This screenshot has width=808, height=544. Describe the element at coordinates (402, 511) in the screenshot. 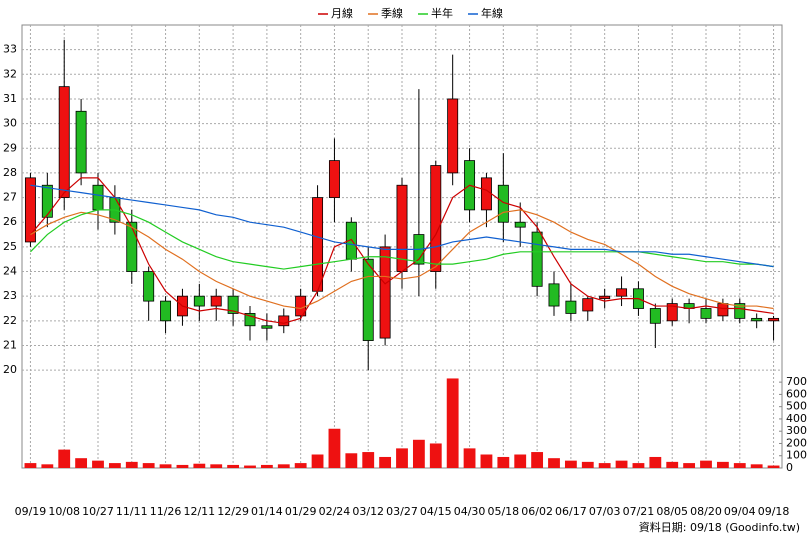

I see `x-tick-label: 03/27` at that location.